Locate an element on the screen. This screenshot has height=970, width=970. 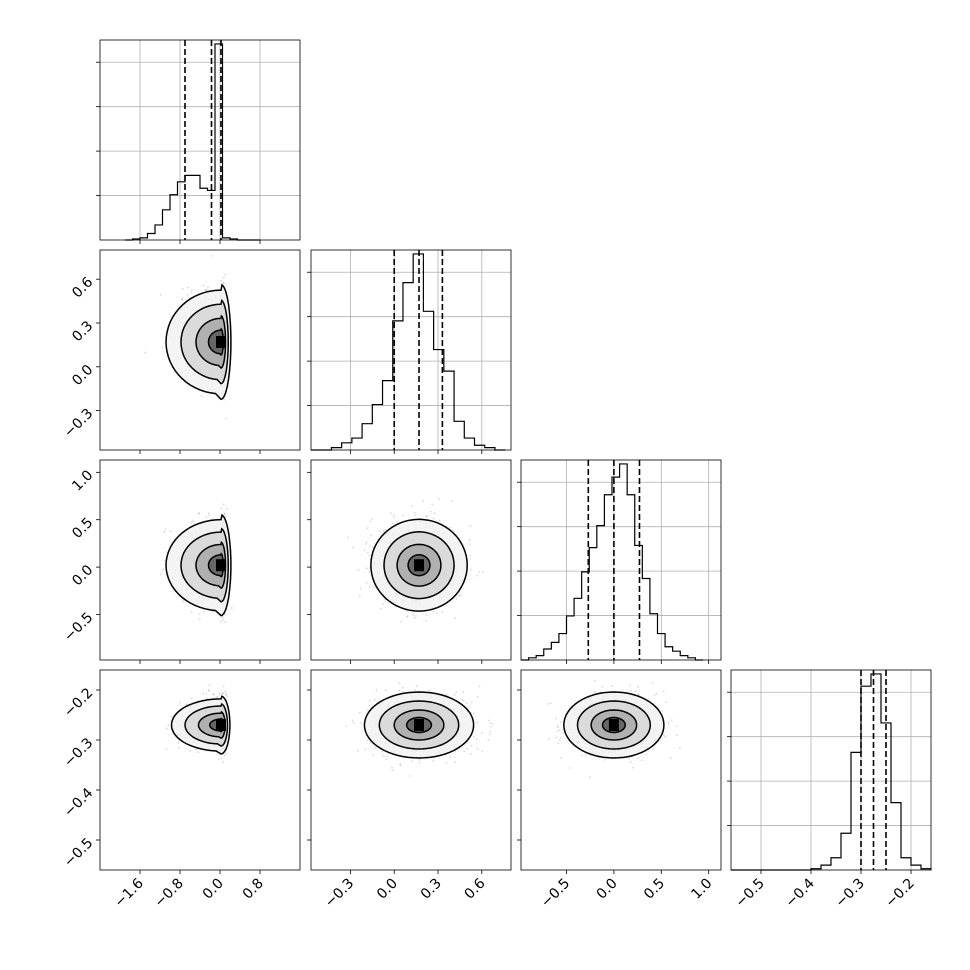
density-peak is located at coordinates (221, 341).